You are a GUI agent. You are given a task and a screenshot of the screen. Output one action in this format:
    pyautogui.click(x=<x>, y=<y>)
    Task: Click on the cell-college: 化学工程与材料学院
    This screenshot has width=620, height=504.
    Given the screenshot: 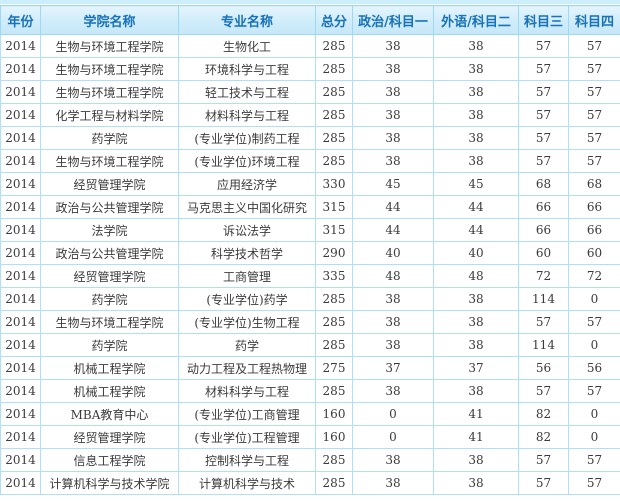 What is the action you would take?
    pyautogui.click(x=109, y=115)
    